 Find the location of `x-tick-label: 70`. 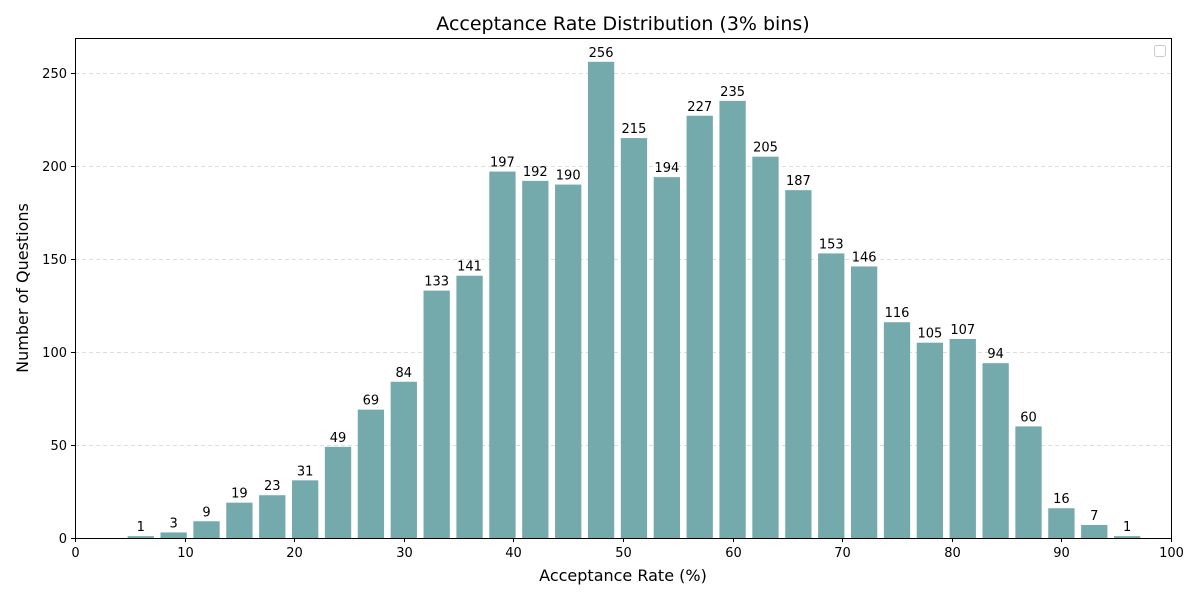

x-tick-label: 70 is located at coordinates (842, 553).